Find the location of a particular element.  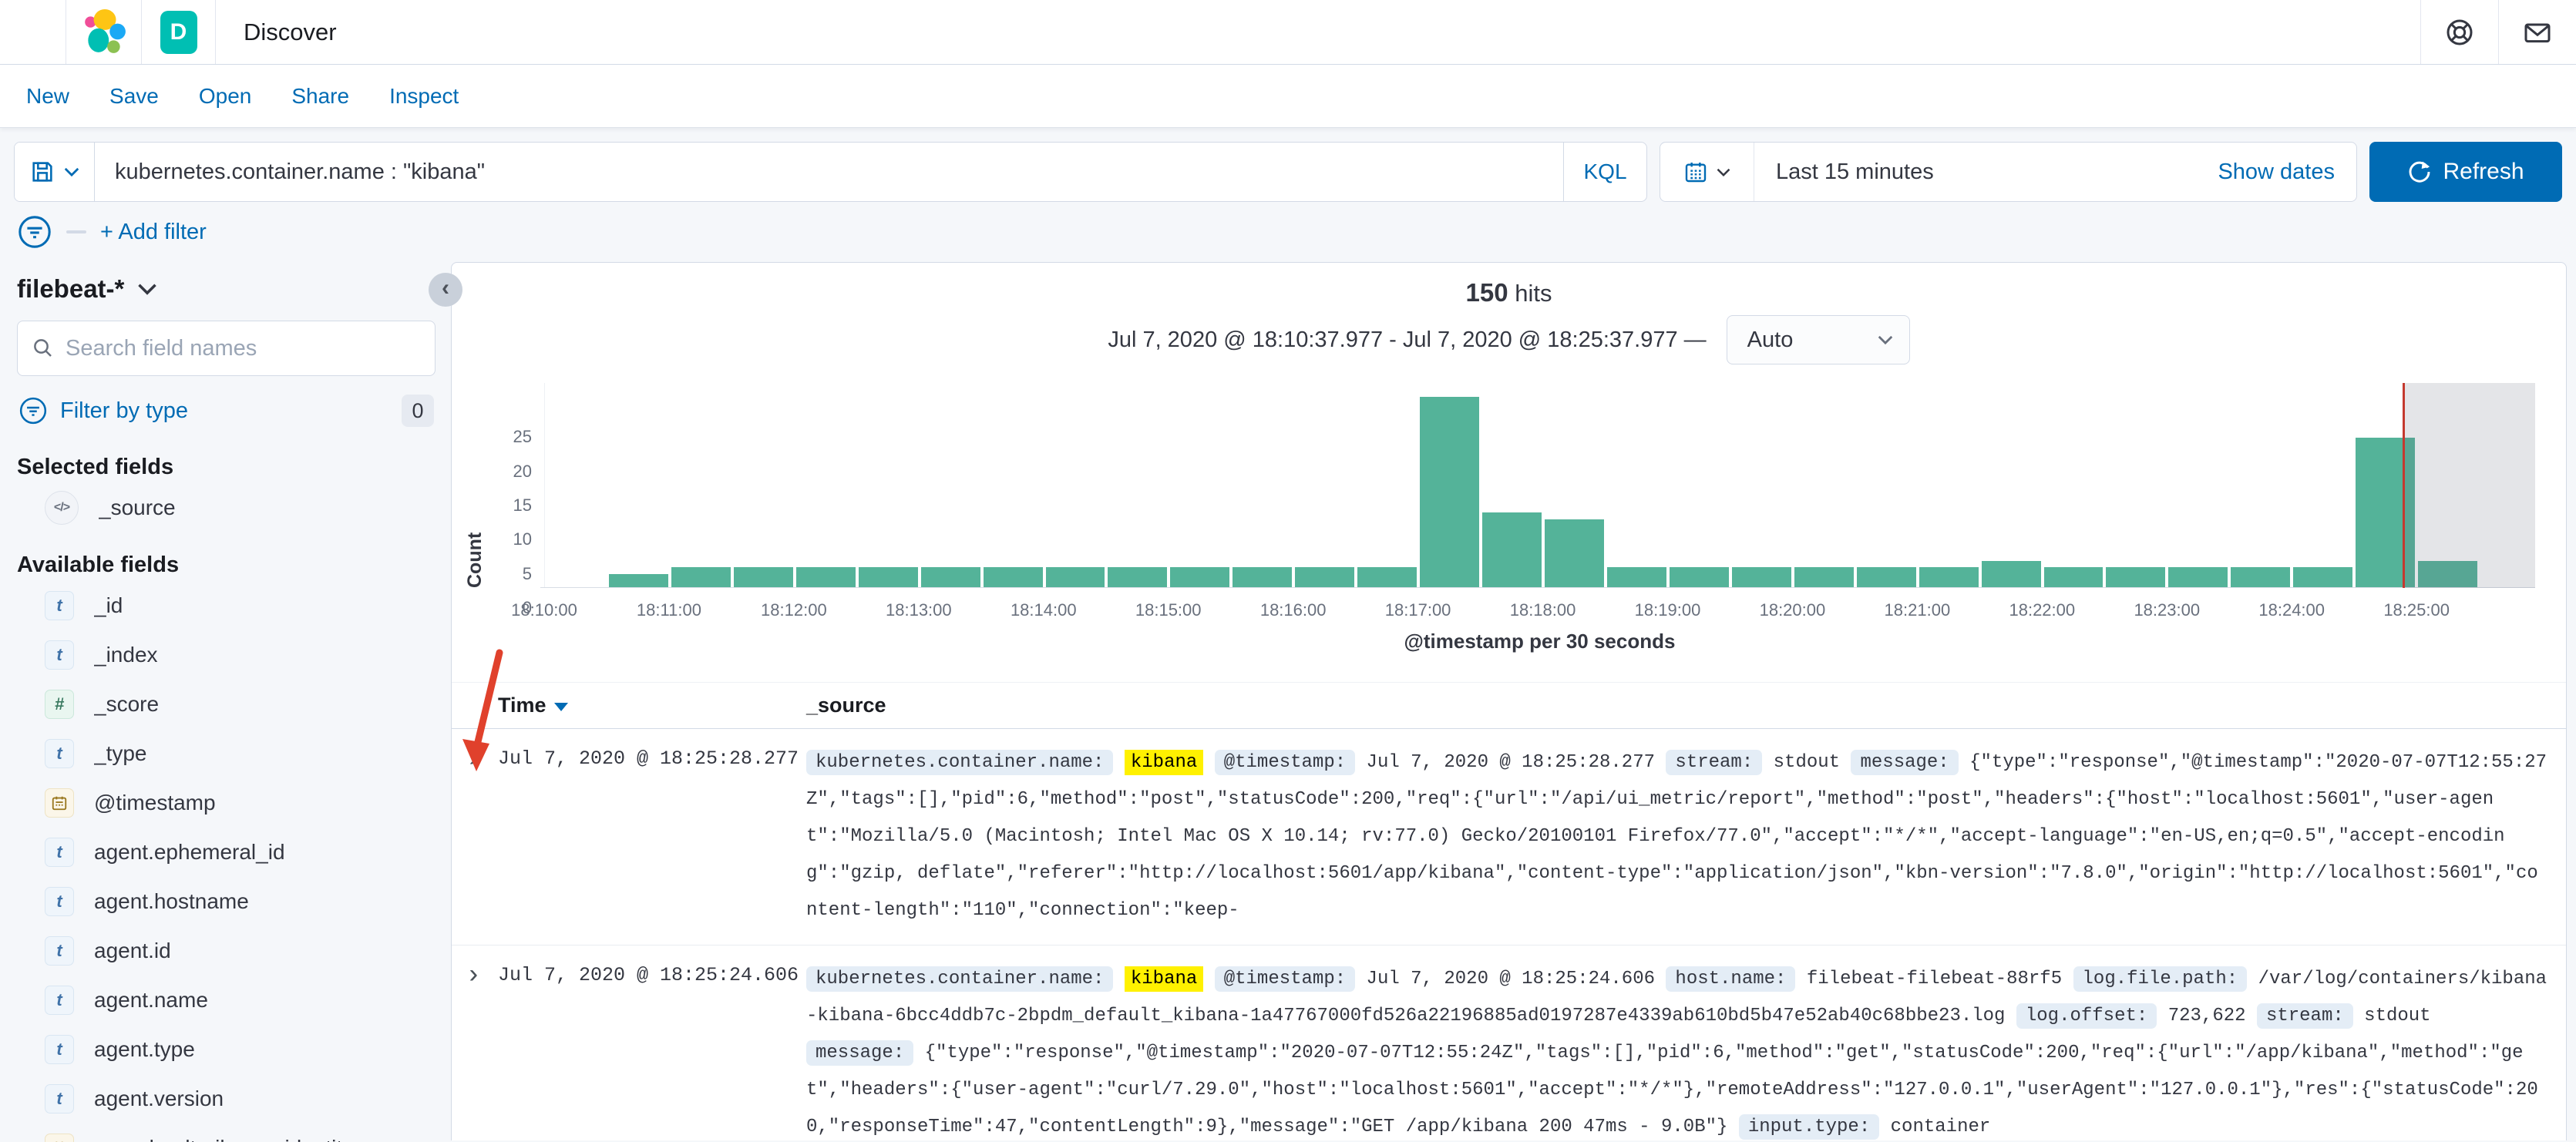

field-item: t agent.ephemeral_id is located at coordinates (226, 852).